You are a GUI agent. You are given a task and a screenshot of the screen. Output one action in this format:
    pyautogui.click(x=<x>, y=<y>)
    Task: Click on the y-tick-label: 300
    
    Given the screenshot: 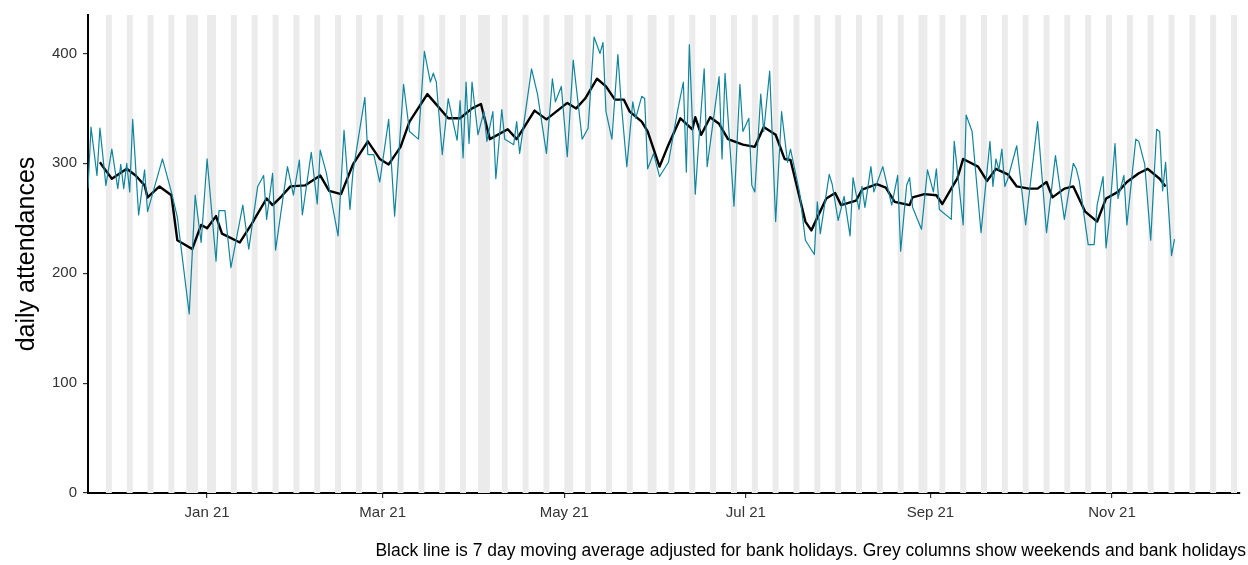 What is the action you would take?
    pyautogui.click(x=65, y=162)
    